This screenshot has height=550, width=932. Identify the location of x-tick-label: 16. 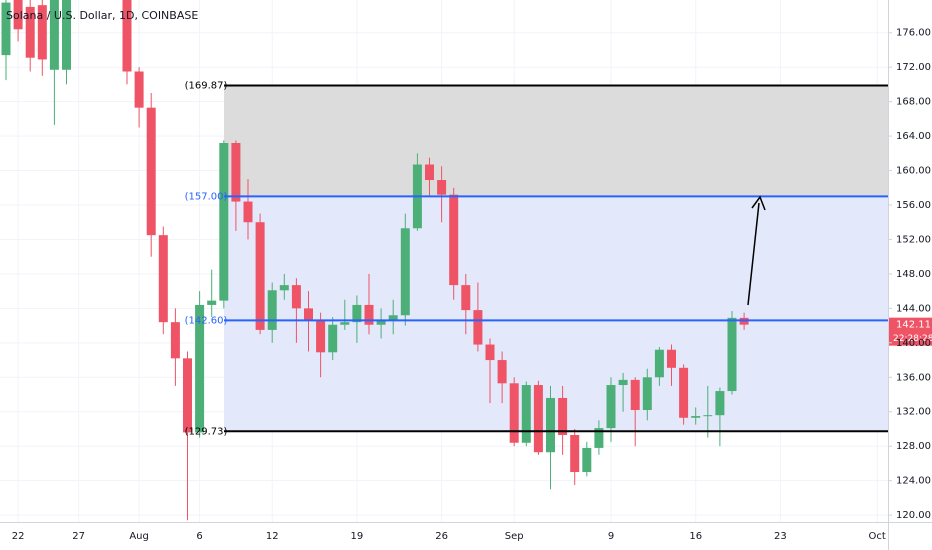
(695, 536).